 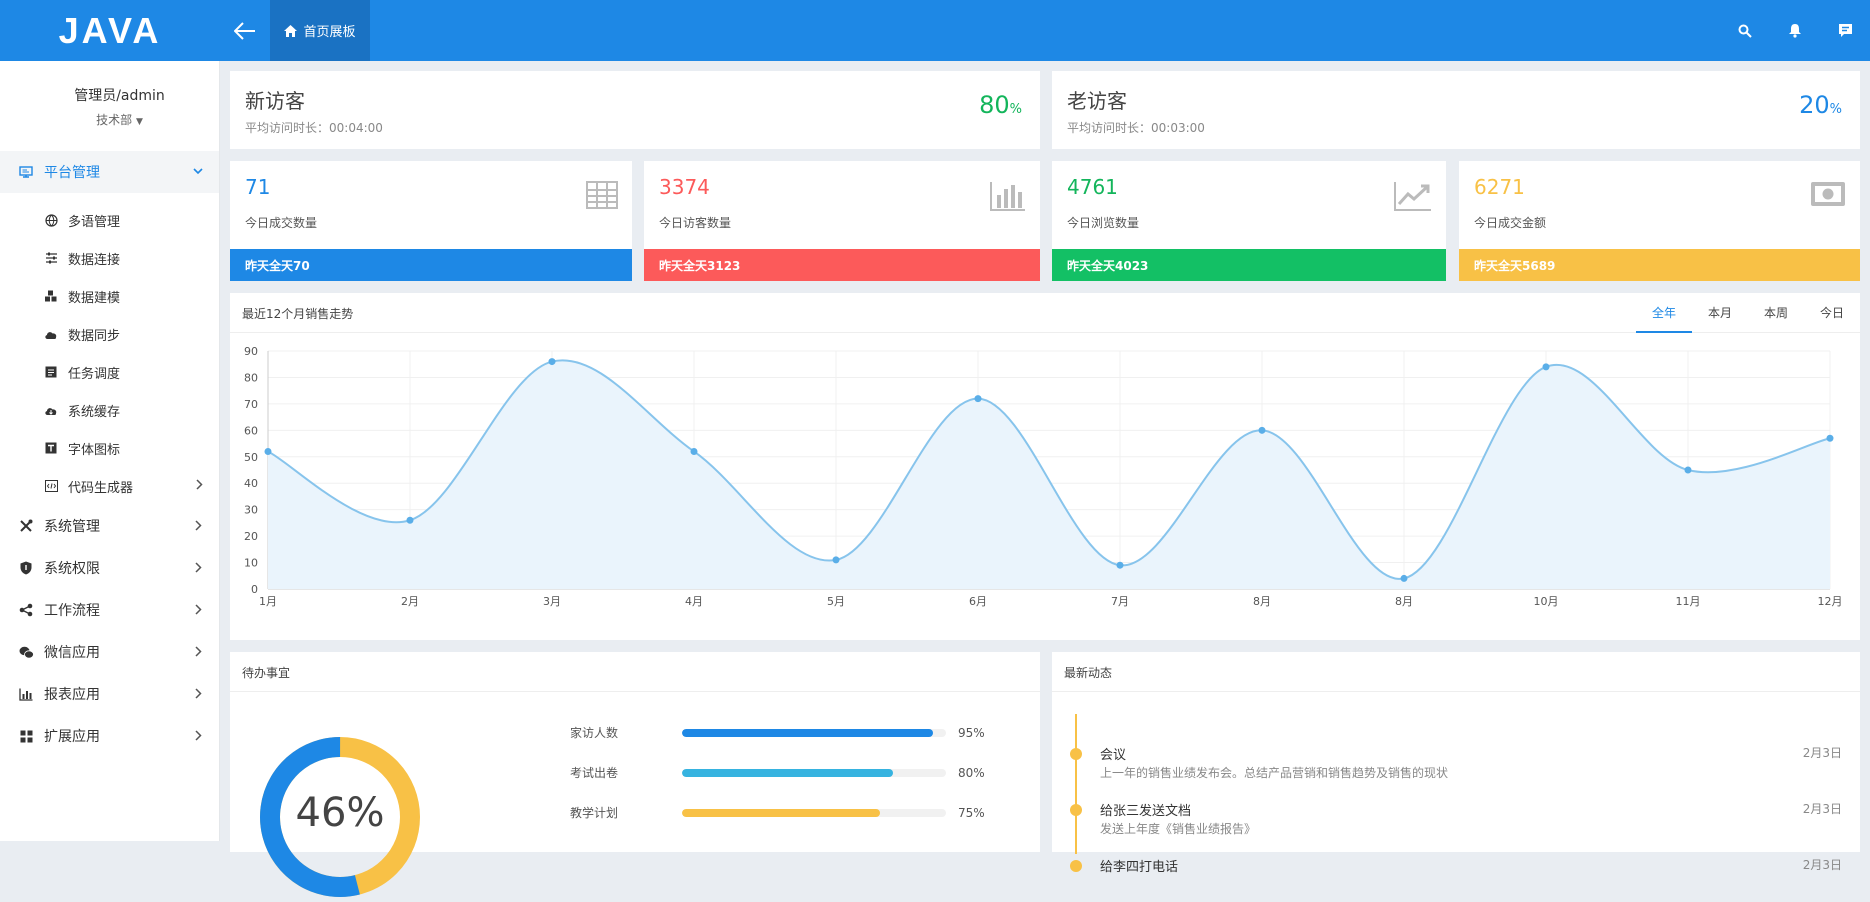 What do you see at coordinates (245, 31) in the screenshot?
I see `back-arrow-icon` at bounding box center [245, 31].